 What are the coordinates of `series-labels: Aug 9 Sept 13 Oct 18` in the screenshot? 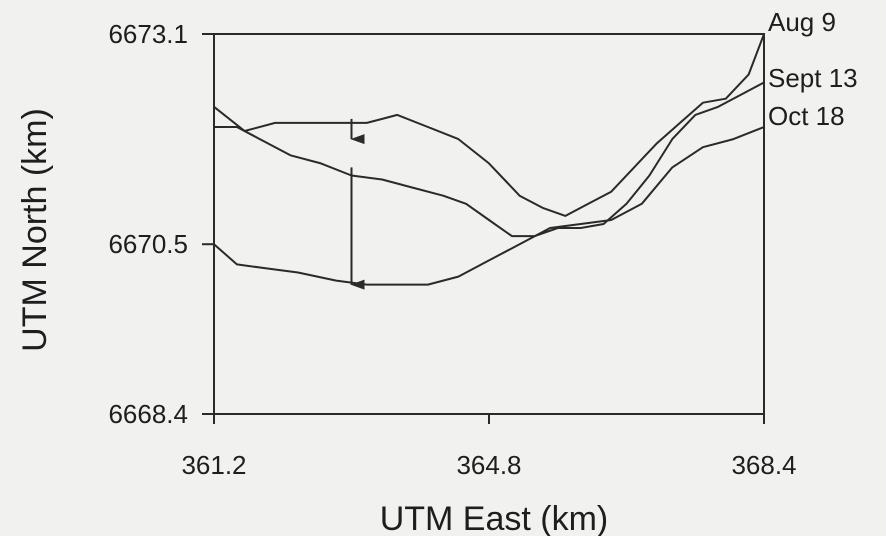 It's located at (813, 69).